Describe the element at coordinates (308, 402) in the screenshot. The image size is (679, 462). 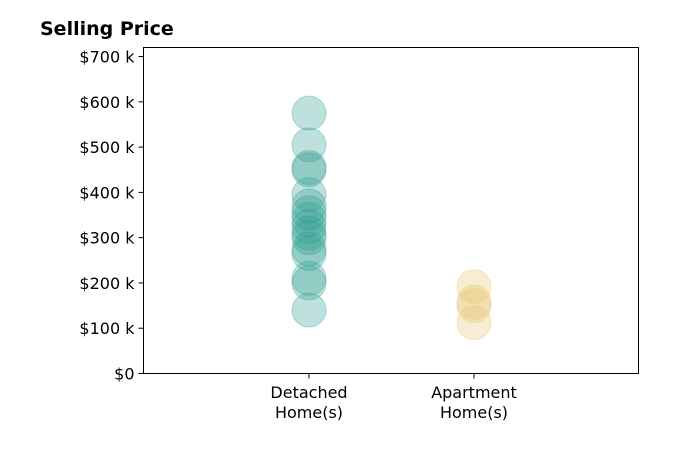
I see `x-category-label: Detached Home(s)` at that location.